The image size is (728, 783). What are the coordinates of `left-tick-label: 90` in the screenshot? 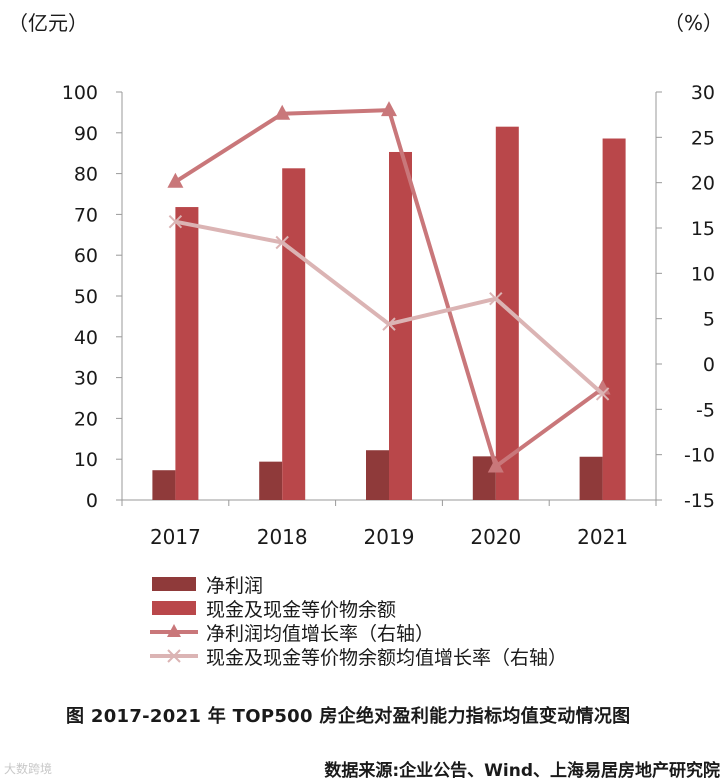 It's located at (86, 134).